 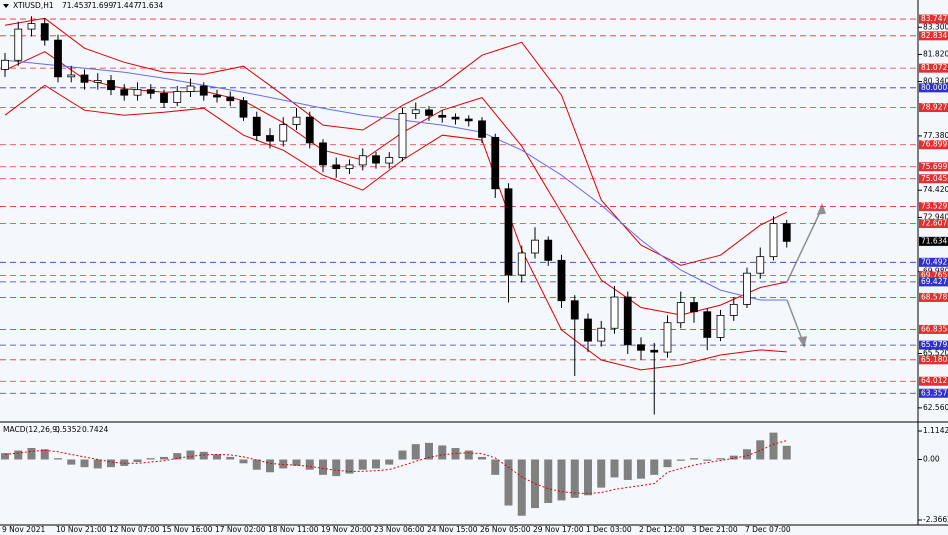 I want to click on projection-down, so click(x=795, y=321).